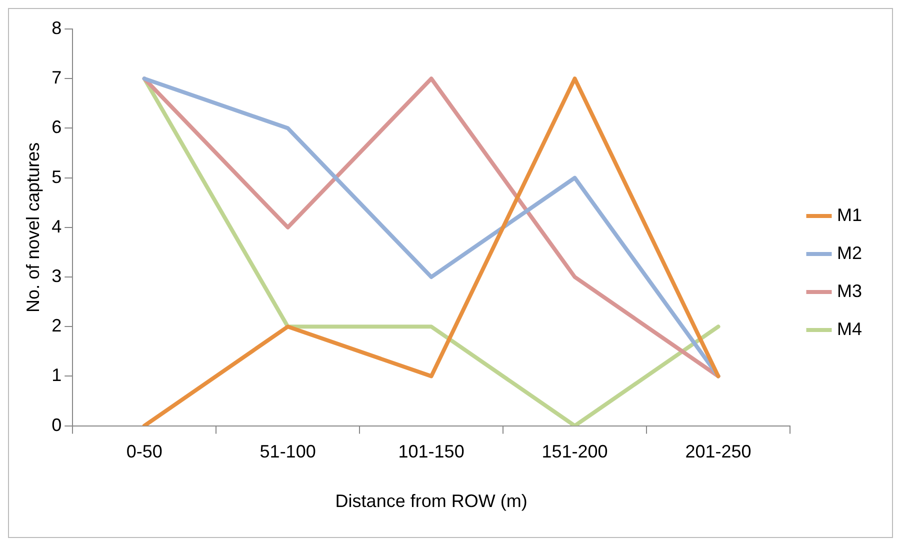 This screenshot has height=546, width=901. Describe the element at coordinates (57, 375) in the screenshot. I see `y-tick-label: 1` at that location.